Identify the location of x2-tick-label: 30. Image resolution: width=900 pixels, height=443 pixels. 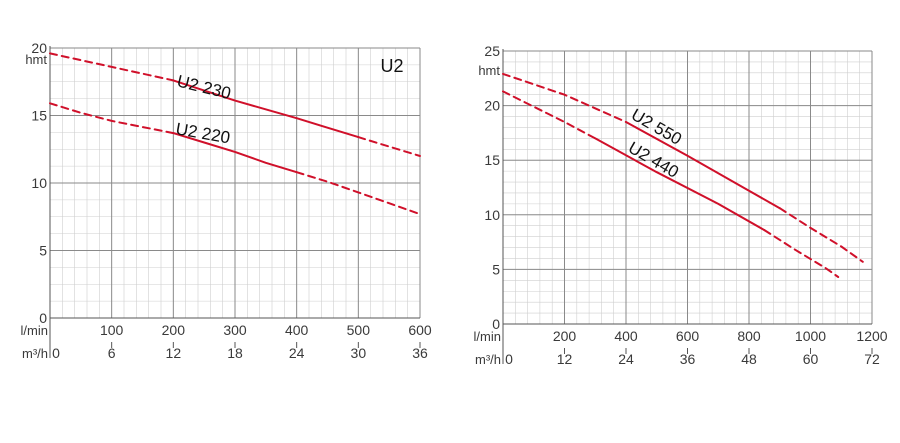
(359, 353).